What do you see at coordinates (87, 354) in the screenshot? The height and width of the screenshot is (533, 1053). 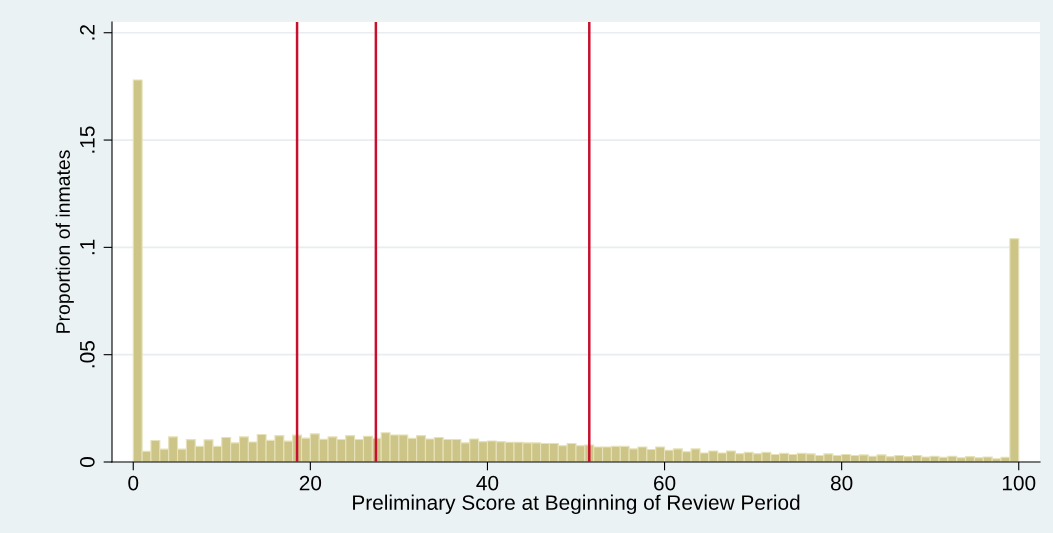 I see `y-tick-label: .05` at bounding box center [87, 354].